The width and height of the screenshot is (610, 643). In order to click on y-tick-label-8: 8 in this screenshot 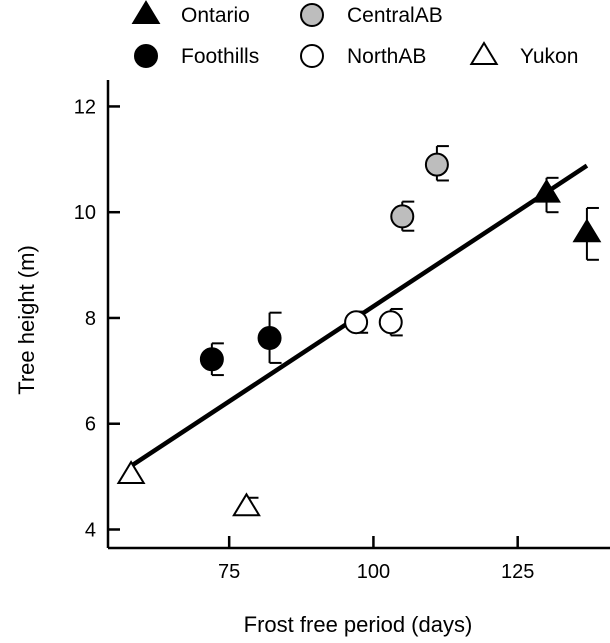, I will do `click(90, 319)`.